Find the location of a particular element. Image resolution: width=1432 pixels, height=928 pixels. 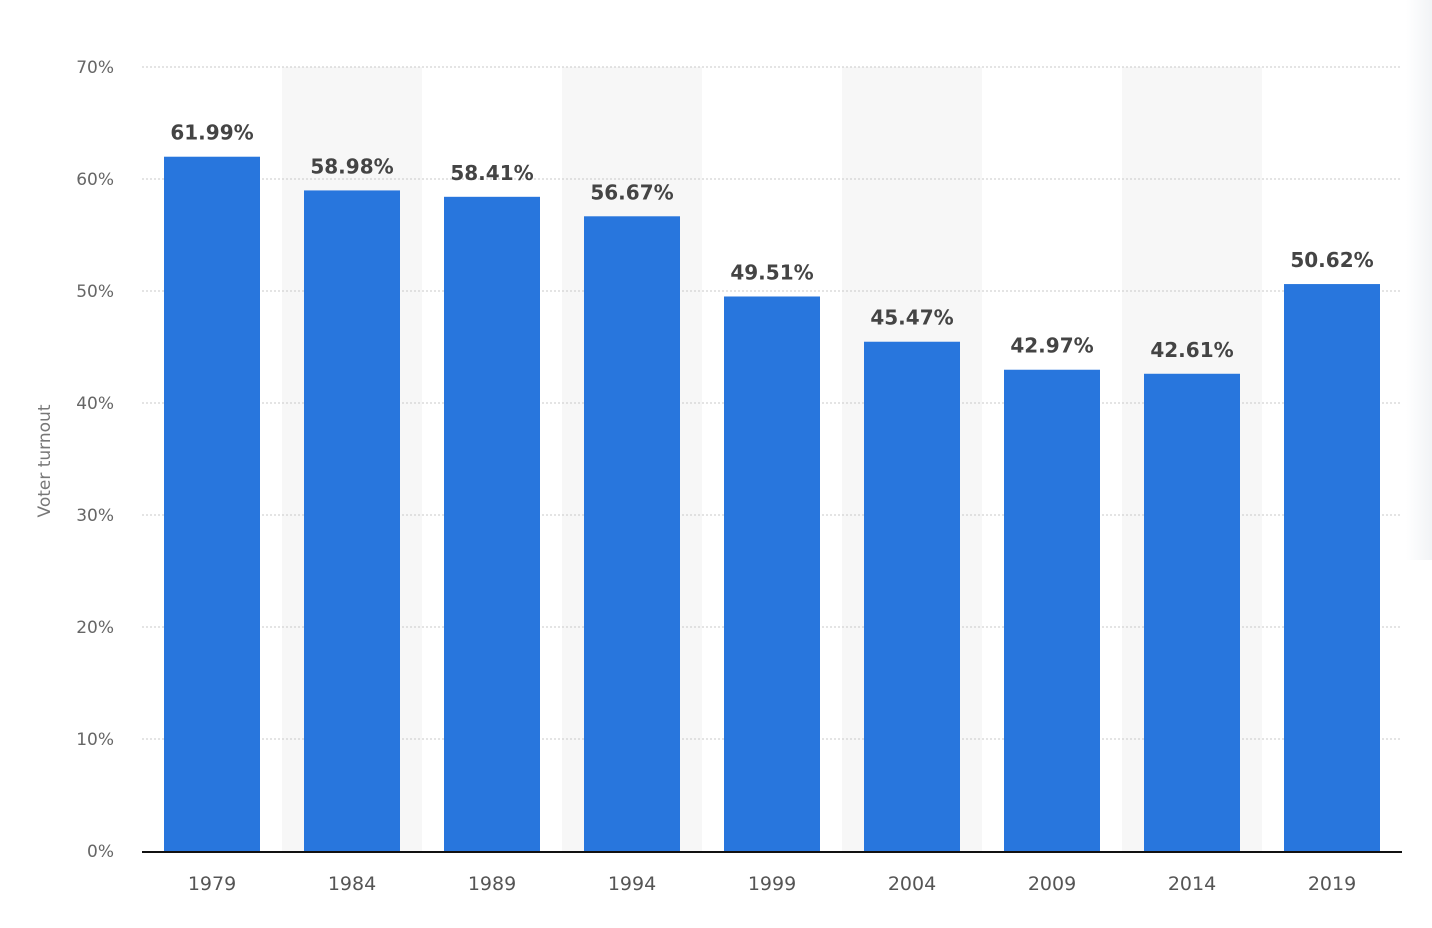

bar-1989 is located at coordinates (492, 524).